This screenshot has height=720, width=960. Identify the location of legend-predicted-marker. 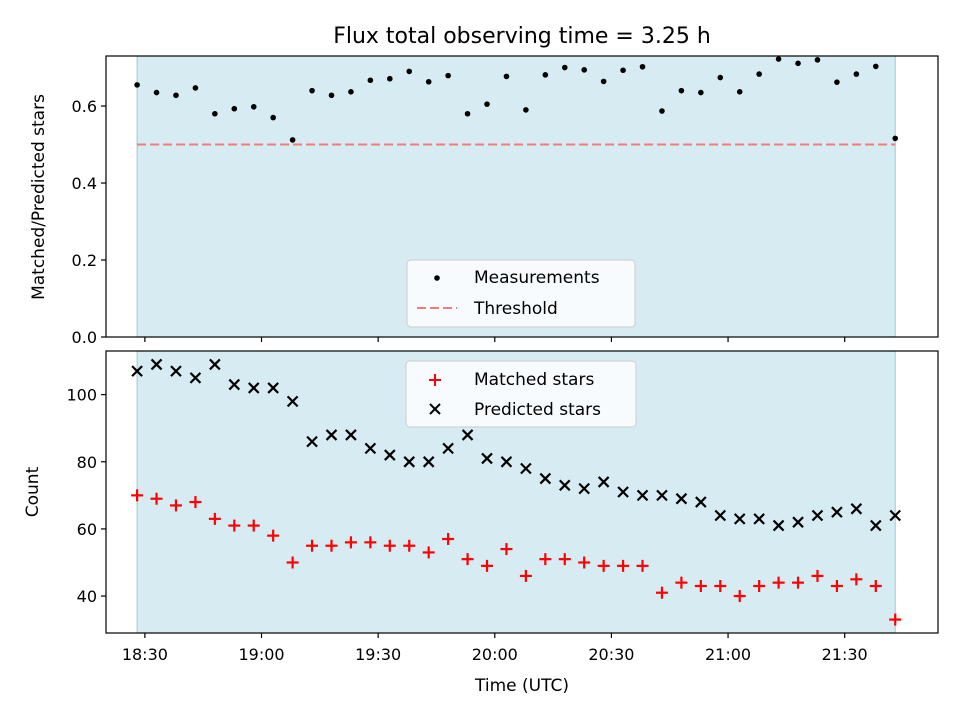
(435, 409).